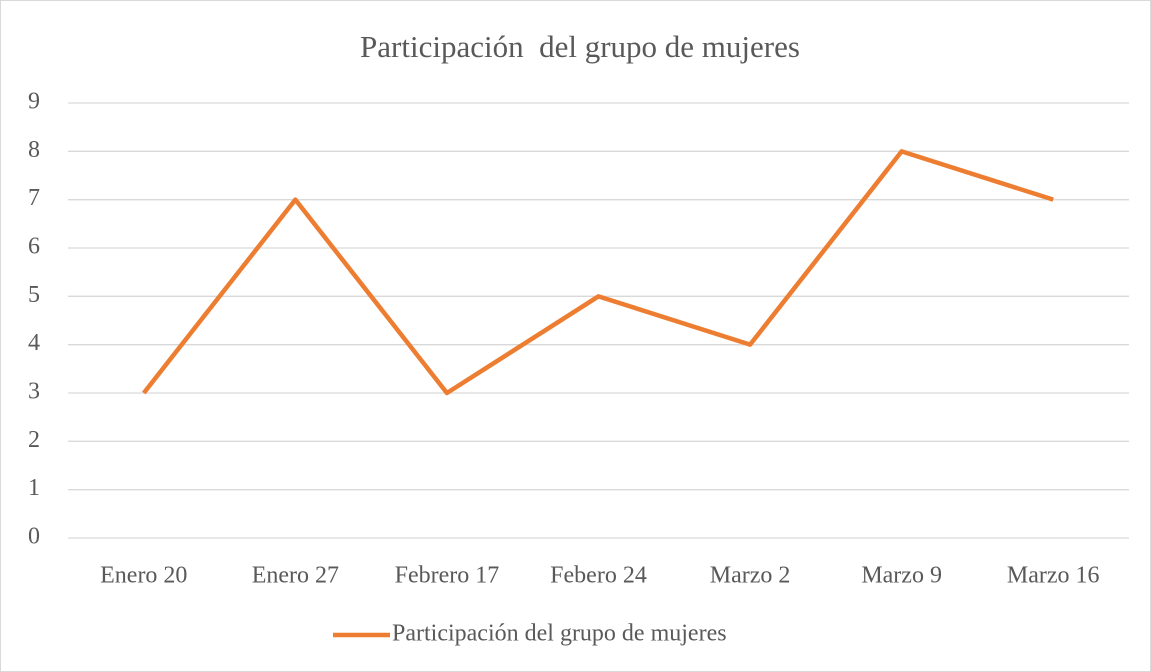  What do you see at coordinates (34, 392) in the screenshot?
I see `y-tick-label: 3` at bounding box center [34, 392].